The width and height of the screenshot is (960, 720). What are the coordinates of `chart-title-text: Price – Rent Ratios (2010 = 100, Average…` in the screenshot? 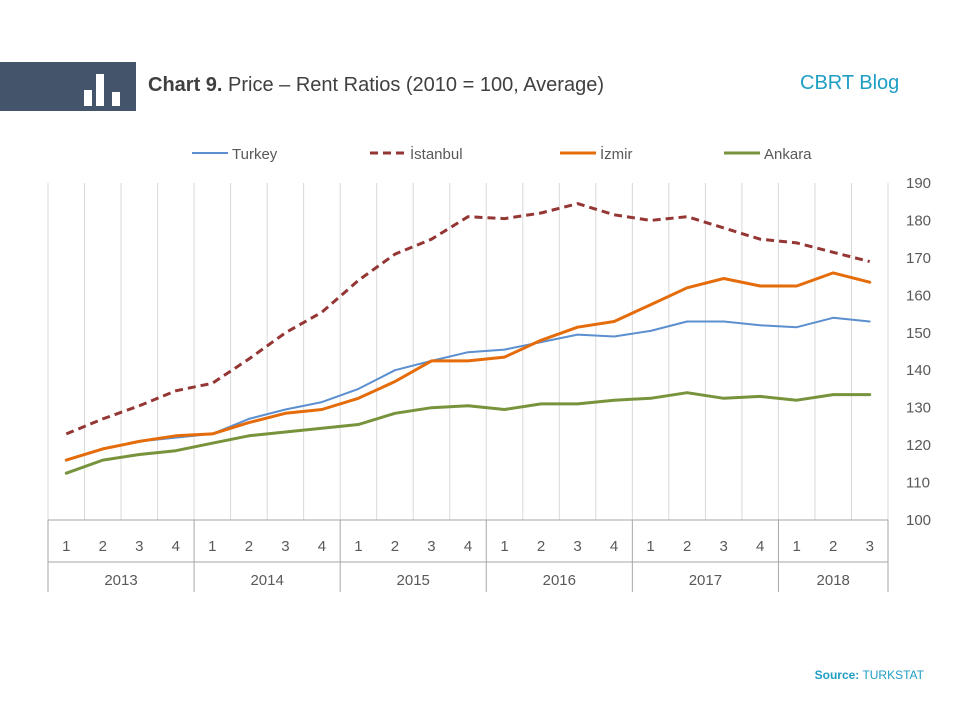 It's located at (416, 85).